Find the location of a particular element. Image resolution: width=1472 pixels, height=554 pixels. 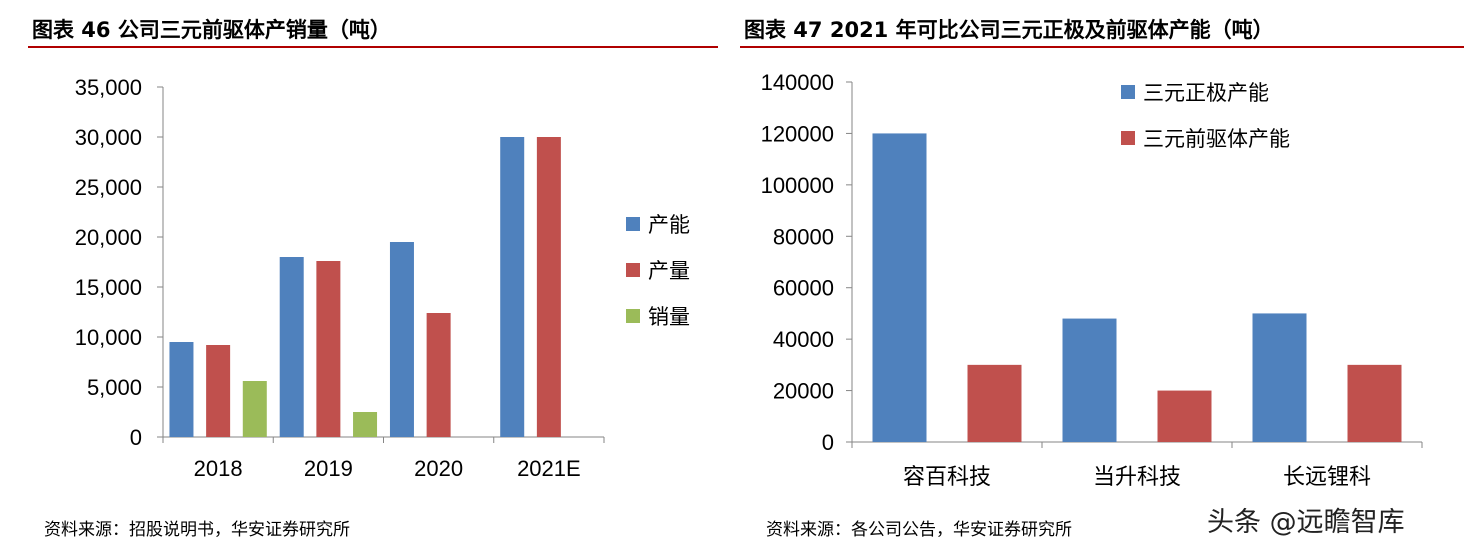

x-tick-label-0-1: 2019 is located at coordinates (328, 468).